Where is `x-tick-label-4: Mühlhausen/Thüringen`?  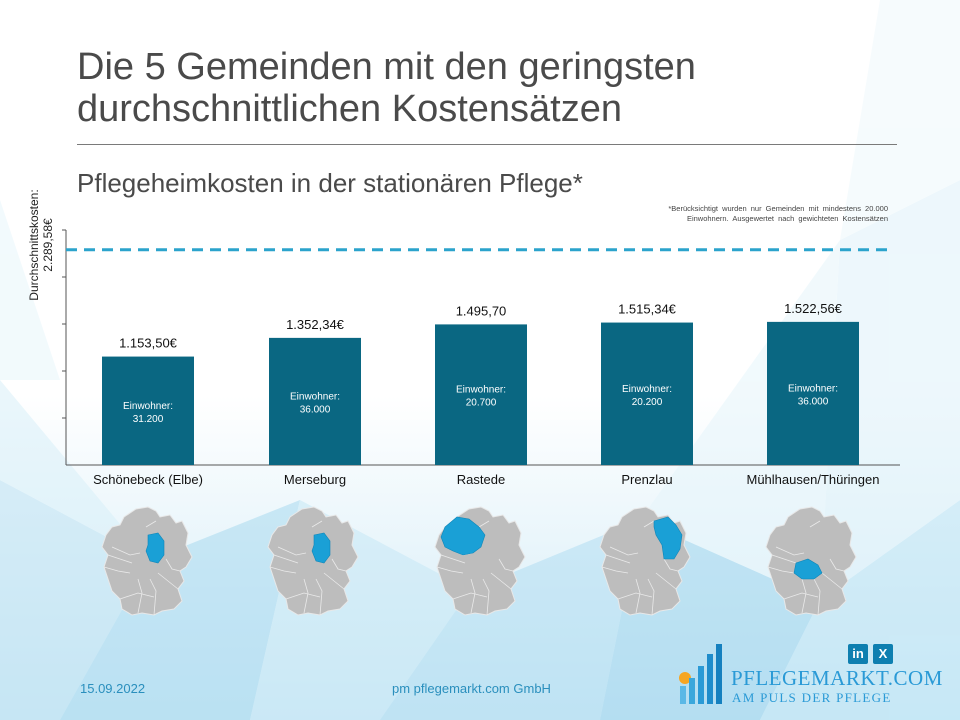 x-tick-label-4: Mühlhausen/Thüringen is located at coordinates (813, 479).